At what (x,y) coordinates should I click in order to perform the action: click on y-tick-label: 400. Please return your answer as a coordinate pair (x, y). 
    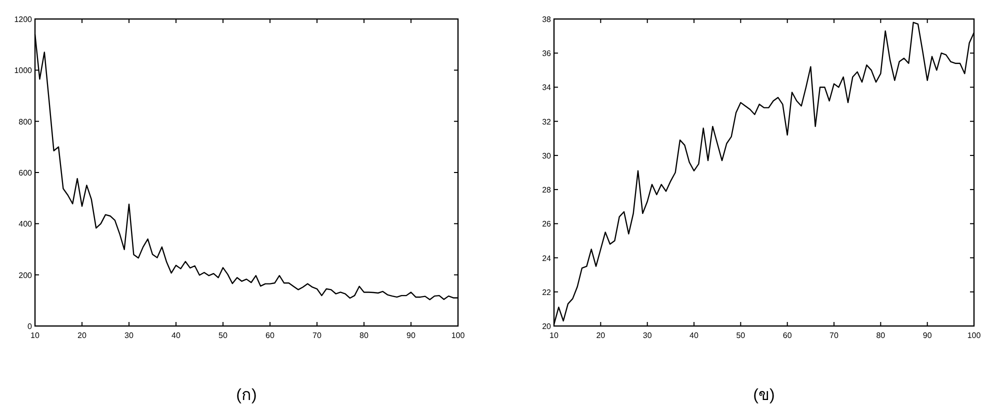
    Looking at the image, I should click on (25, 224).